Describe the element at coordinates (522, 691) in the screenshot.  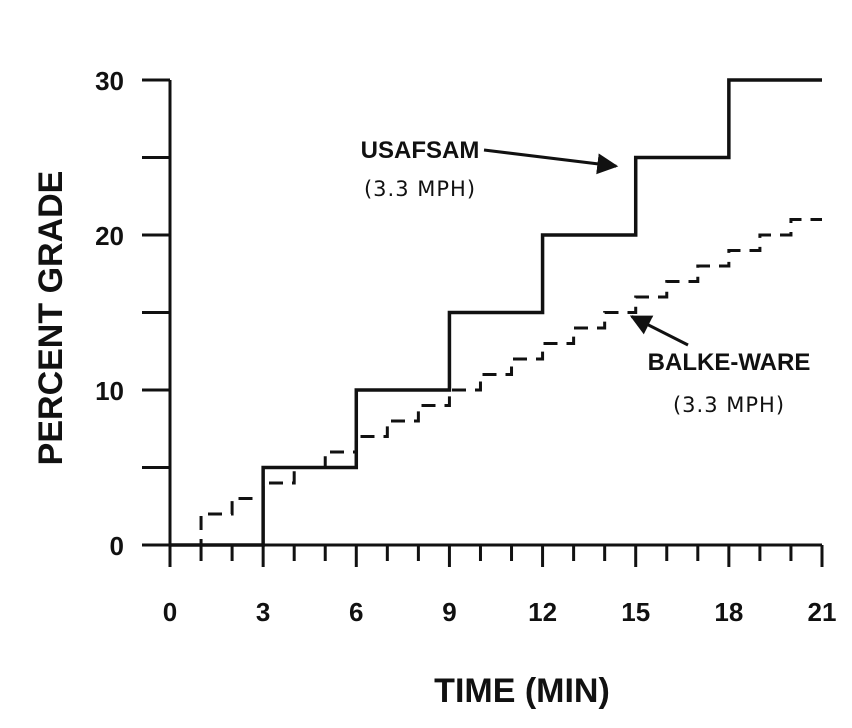
I see `x-axis-title: TIME (MIN)` at that location.